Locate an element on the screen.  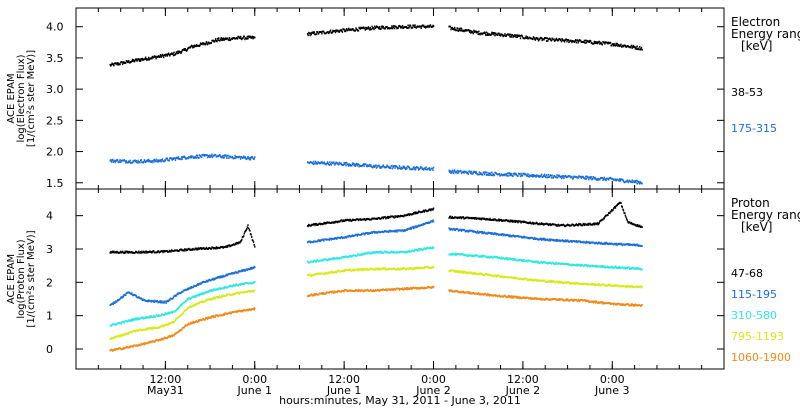
legend-title: Energy ranges is located at coordinates (765, 34).